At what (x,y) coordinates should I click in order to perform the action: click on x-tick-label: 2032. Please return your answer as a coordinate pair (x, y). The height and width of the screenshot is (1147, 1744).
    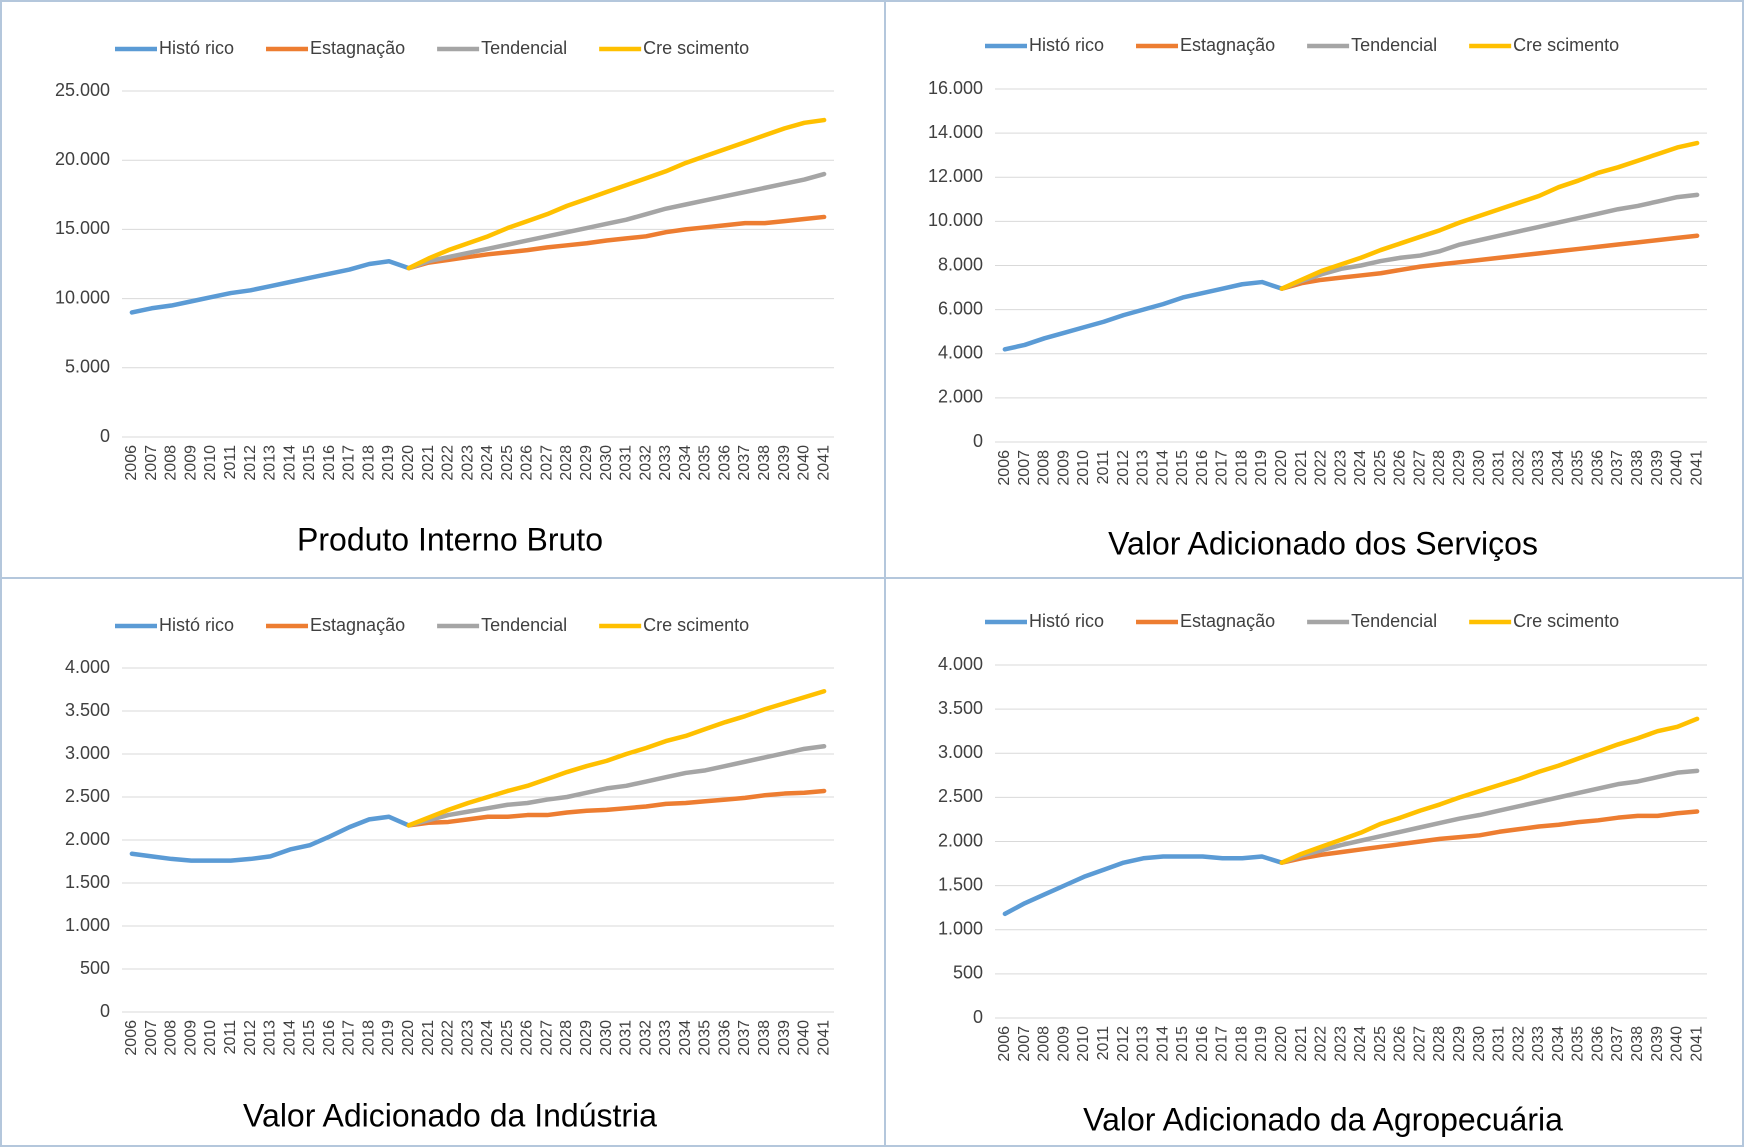
    Looking at the image, I should click on (645, 1038).